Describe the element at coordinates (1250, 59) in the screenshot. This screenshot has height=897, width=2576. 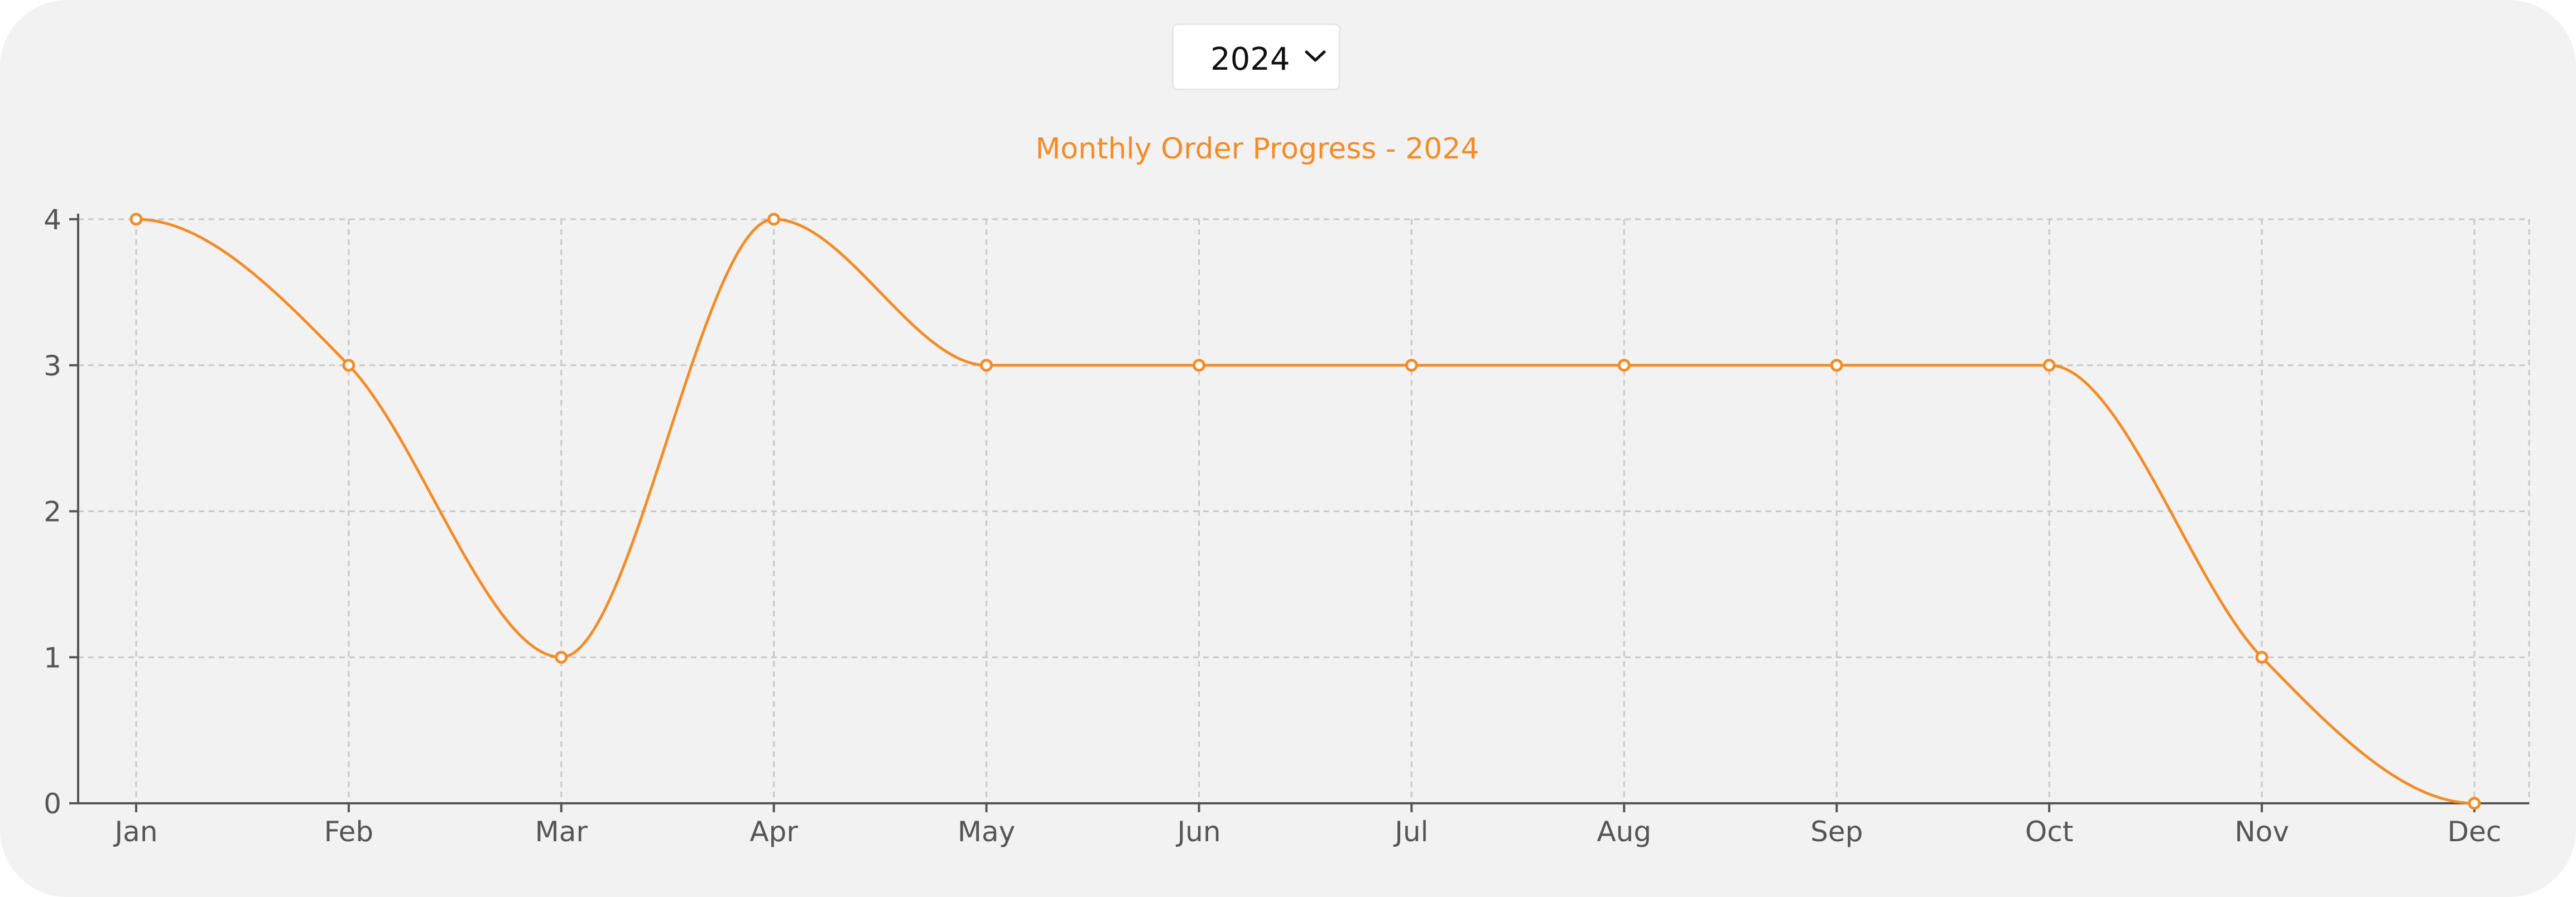
I see `year-select-value: 2024` at that location.